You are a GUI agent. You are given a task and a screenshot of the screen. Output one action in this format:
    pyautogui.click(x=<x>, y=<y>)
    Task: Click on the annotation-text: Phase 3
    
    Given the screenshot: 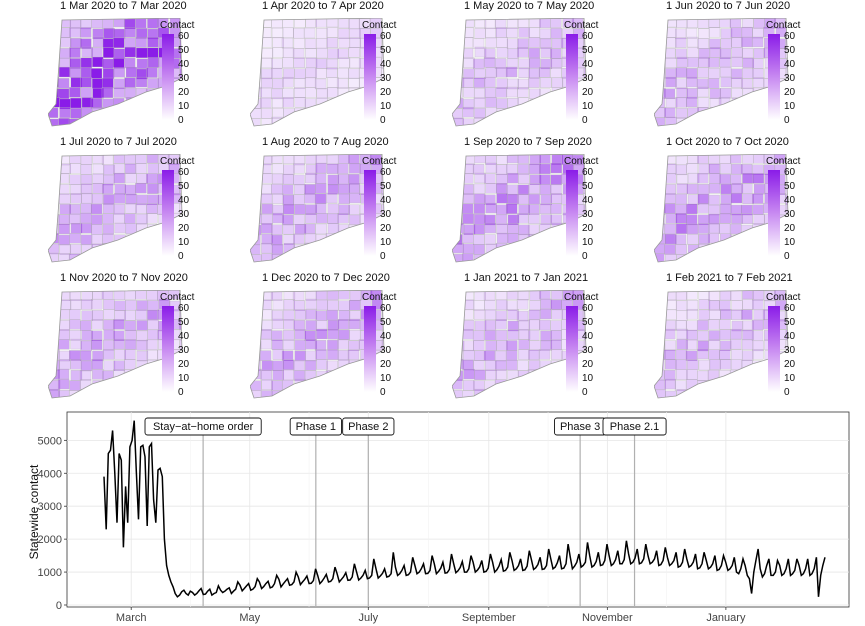 What is the action you would take?
    pyautogui.click(x=580, y=427)
    